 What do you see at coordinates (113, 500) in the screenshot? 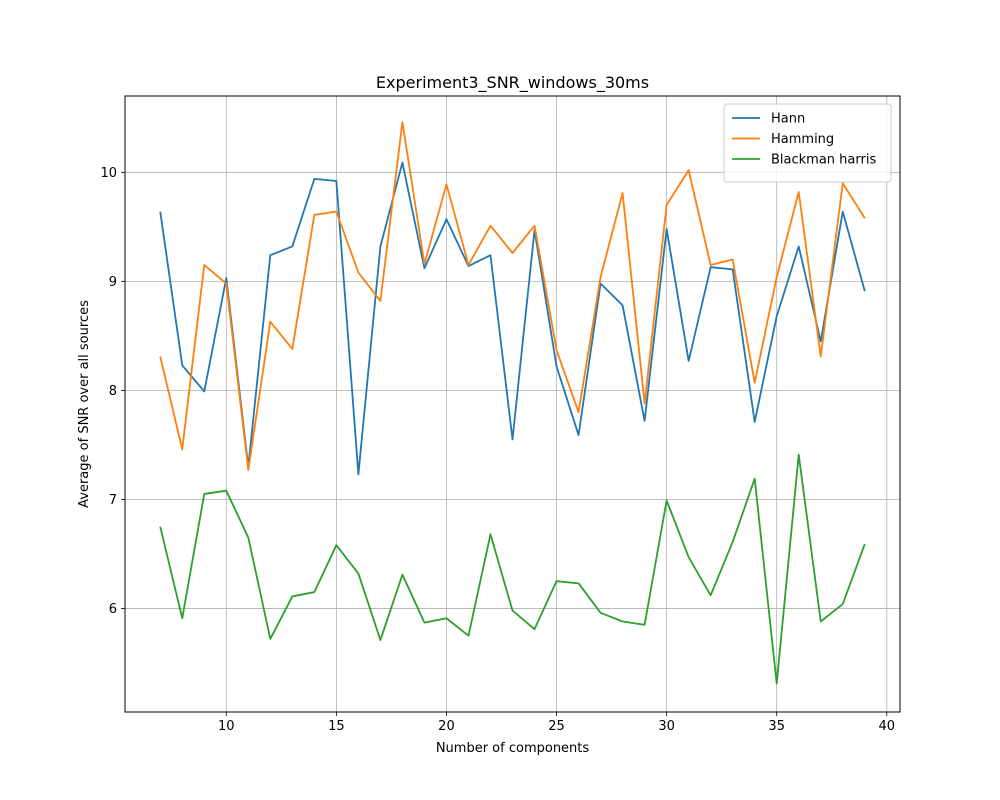
I see `y-tick-label: 7` at bounding box center [113, 500].